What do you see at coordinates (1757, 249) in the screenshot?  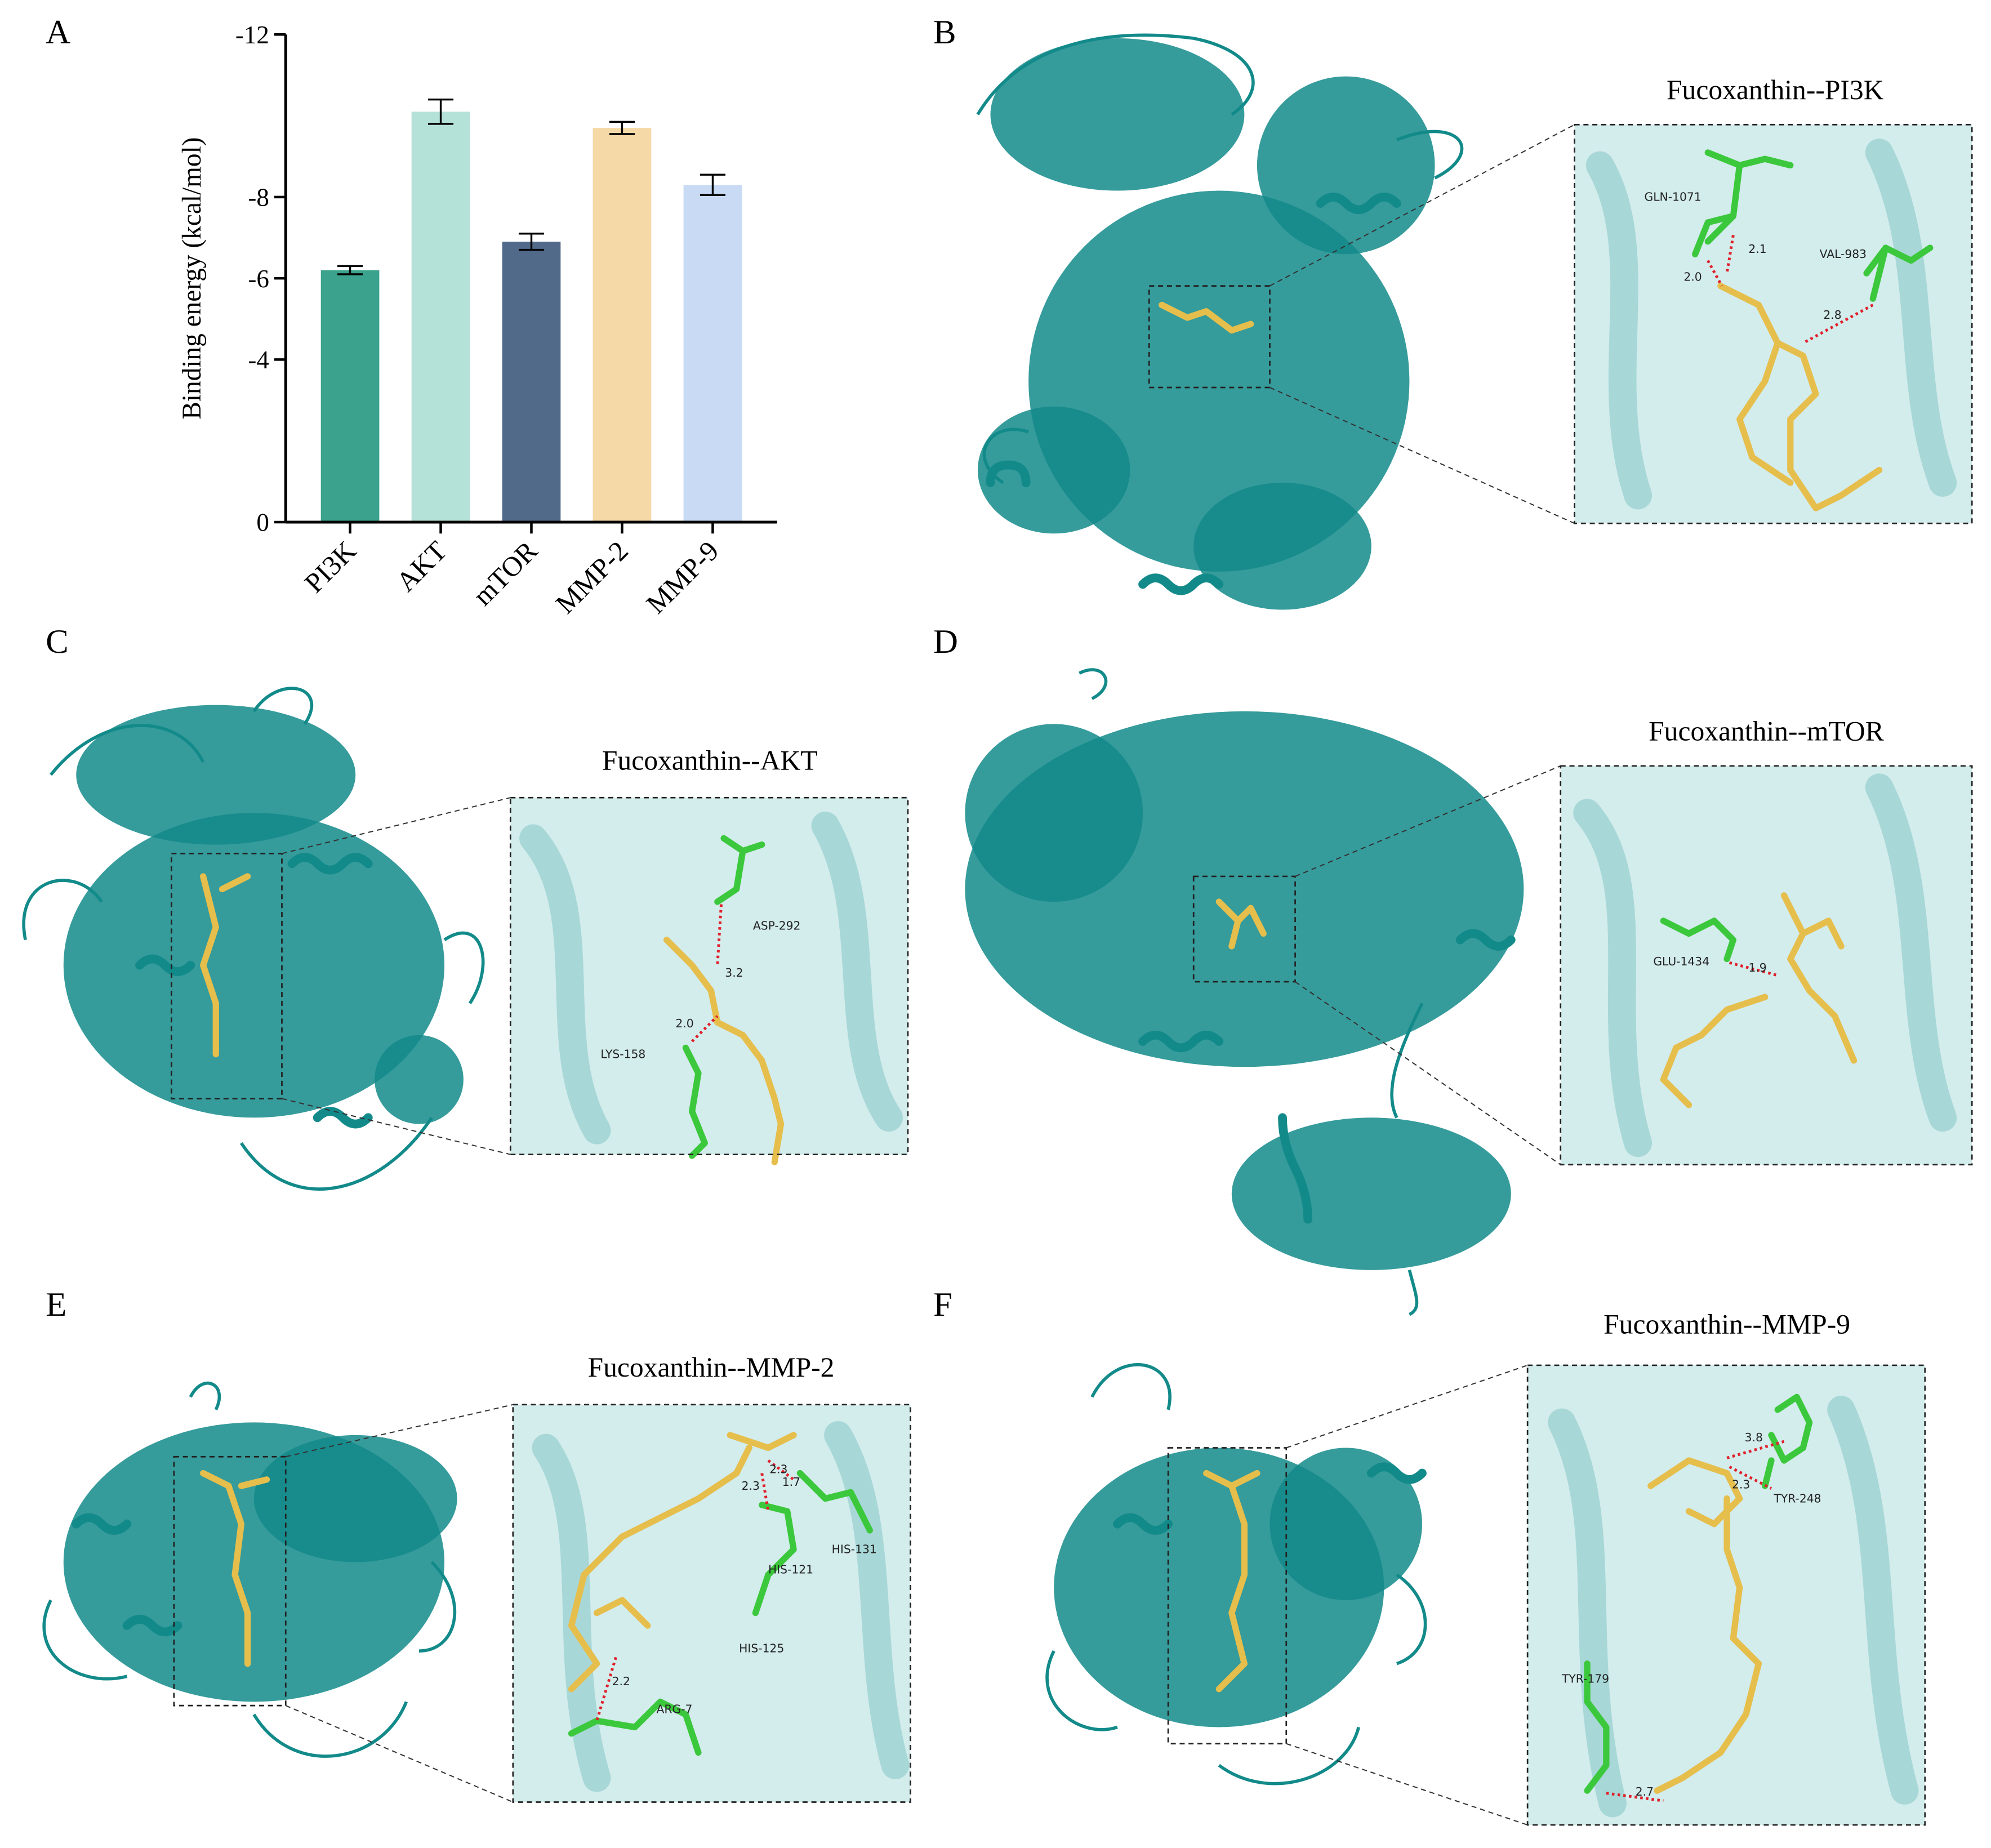 I see `distance-label: 2.1` at bounding box center [1757, 249].